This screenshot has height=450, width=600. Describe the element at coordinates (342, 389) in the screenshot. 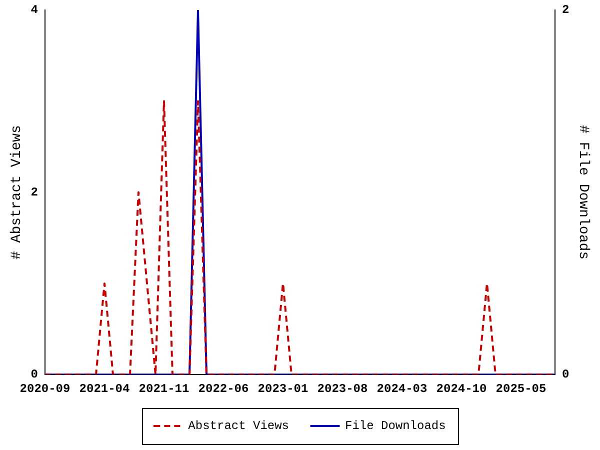

I see `x-tick-label: 2023-08` at that location.